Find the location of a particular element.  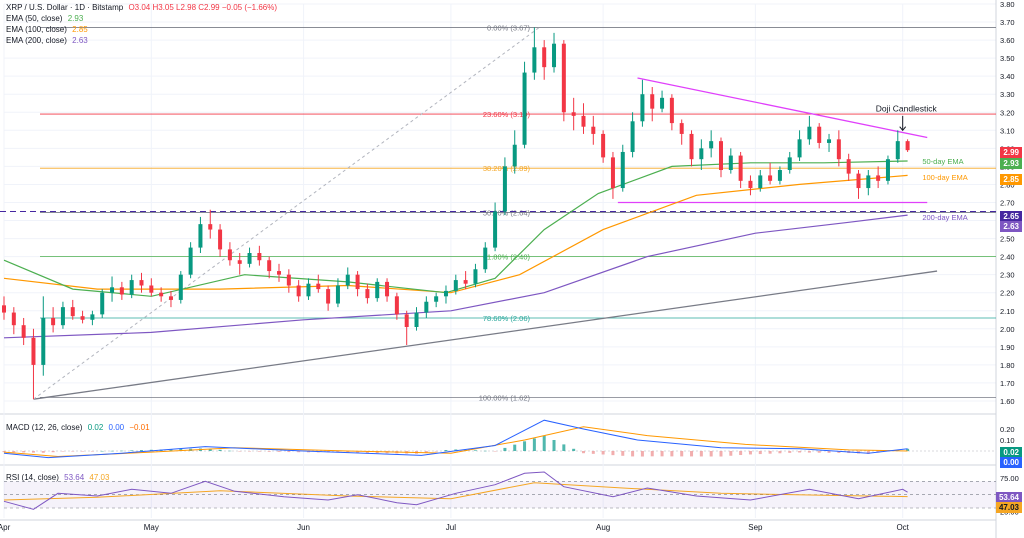

macd-line is located at coordinates (455, 439).